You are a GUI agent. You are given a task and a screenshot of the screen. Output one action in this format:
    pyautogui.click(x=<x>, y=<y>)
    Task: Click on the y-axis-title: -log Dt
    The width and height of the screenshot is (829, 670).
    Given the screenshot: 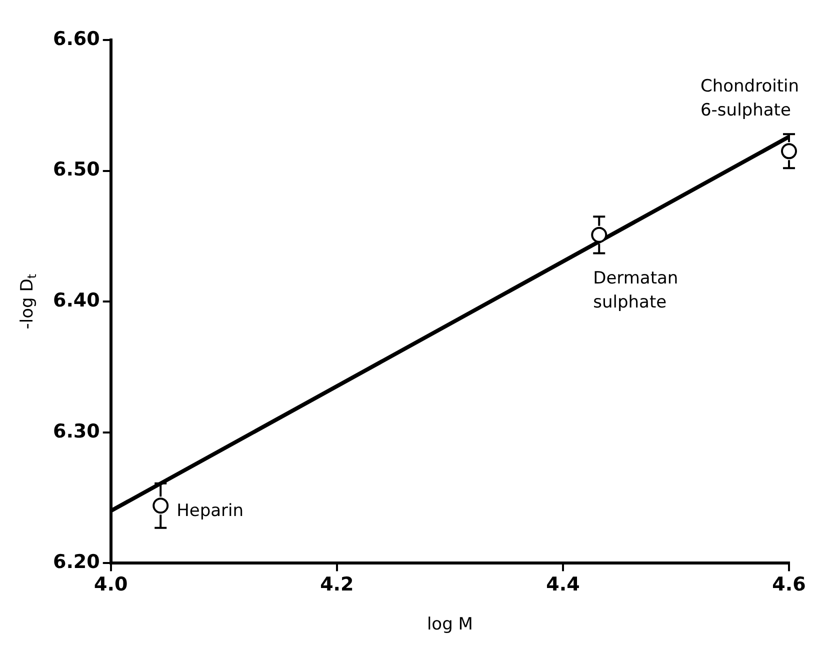 What is the action you would take?
    pyautogui.click(x=28, y=302)
    